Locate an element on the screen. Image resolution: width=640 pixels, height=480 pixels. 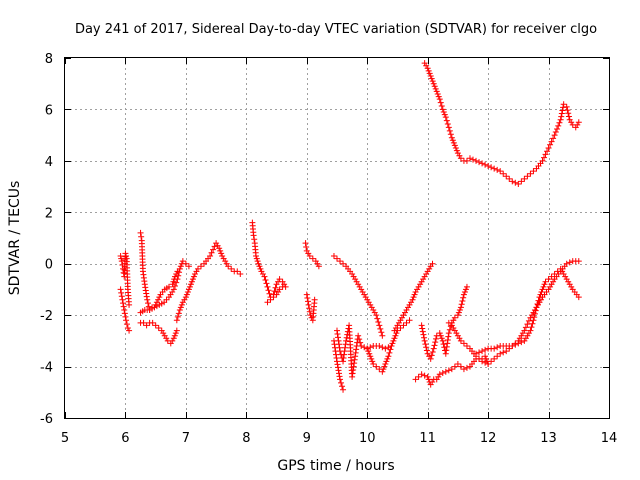
y-tick-label: -4 is located at coordinates (46, 368).